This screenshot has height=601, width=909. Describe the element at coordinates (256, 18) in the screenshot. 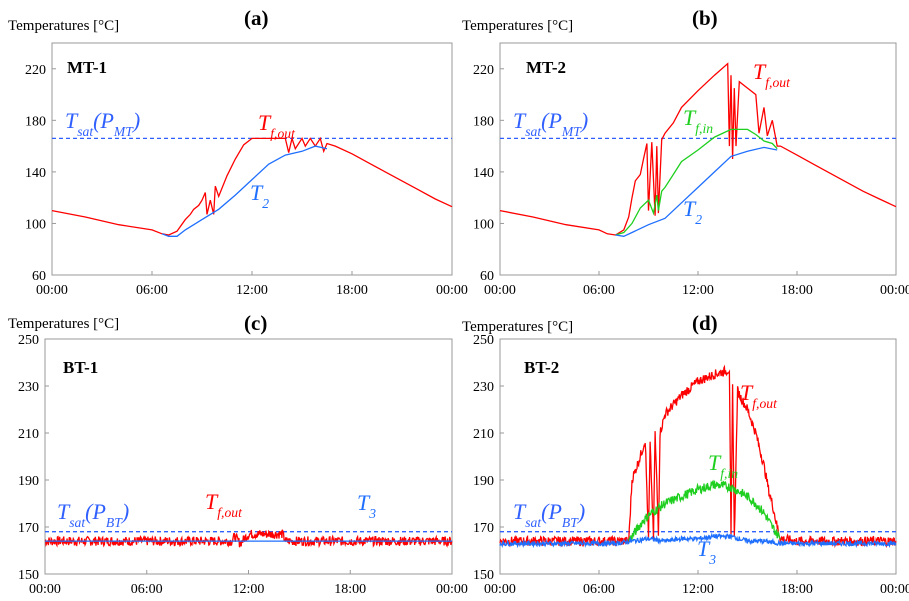

I see `panel-label: (a)` at that location.